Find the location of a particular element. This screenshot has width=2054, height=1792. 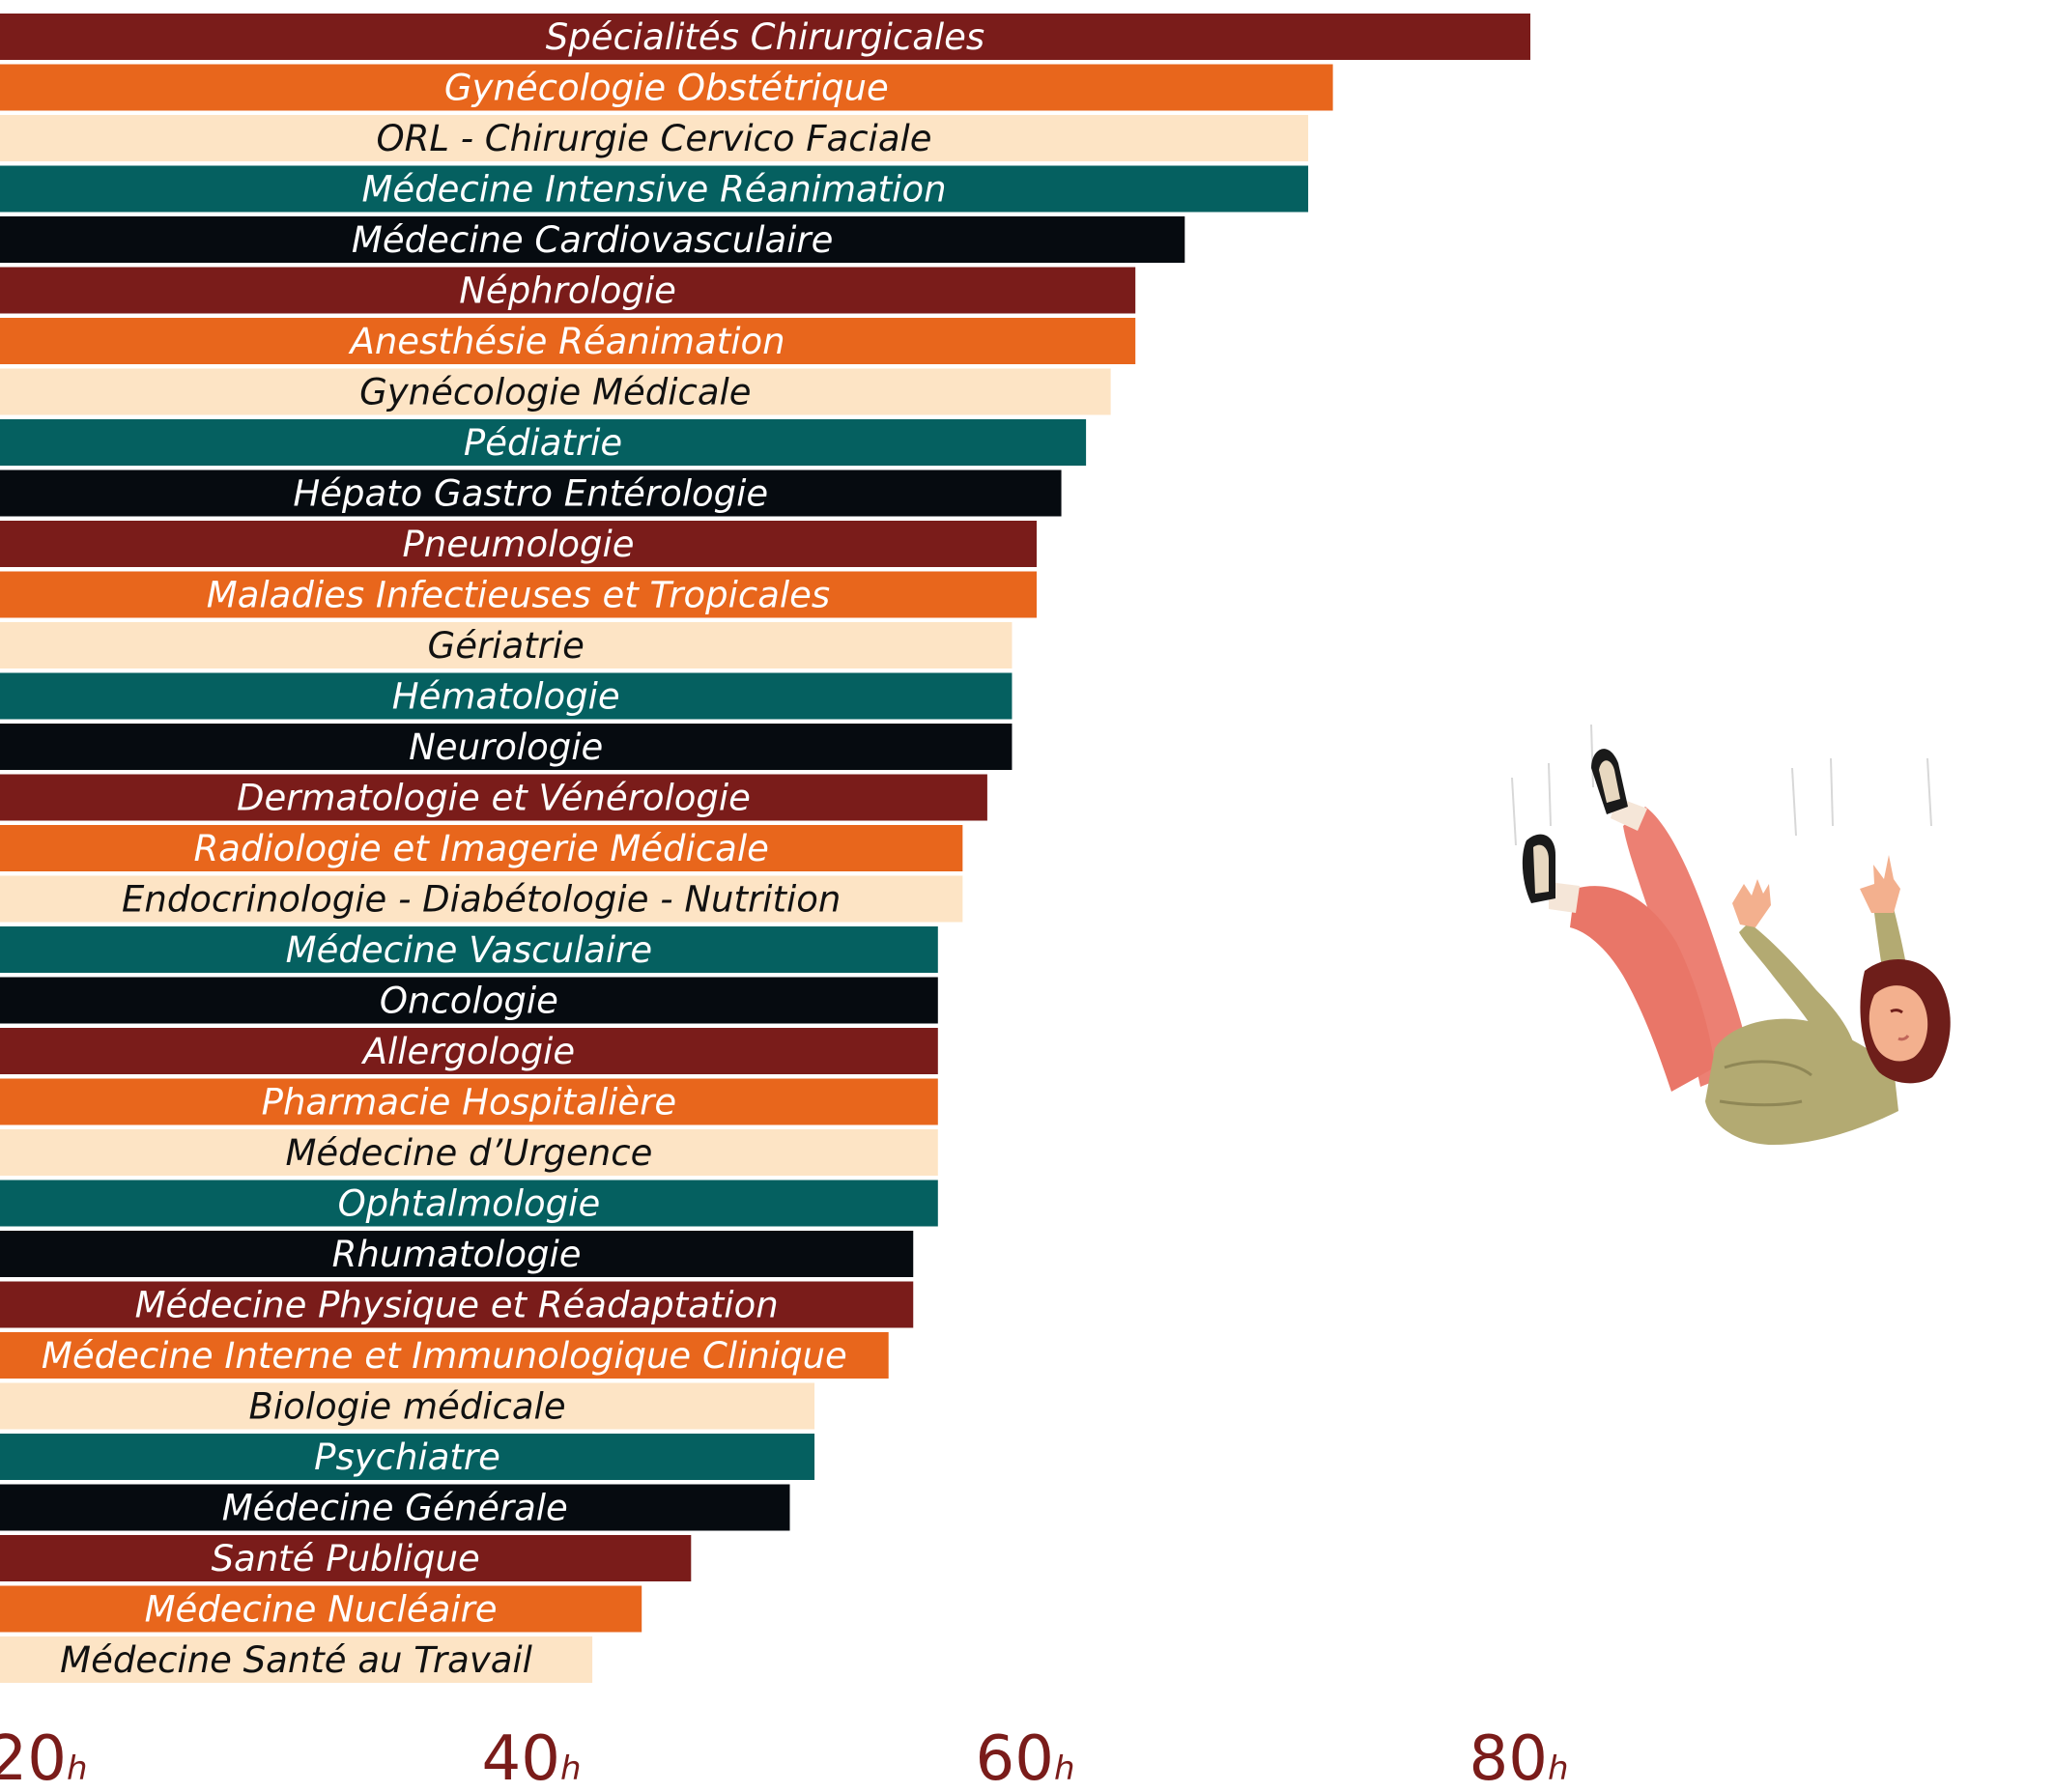

bar-label-3: Médecine Intensive Réanimation is located at coordinates (653, 190).